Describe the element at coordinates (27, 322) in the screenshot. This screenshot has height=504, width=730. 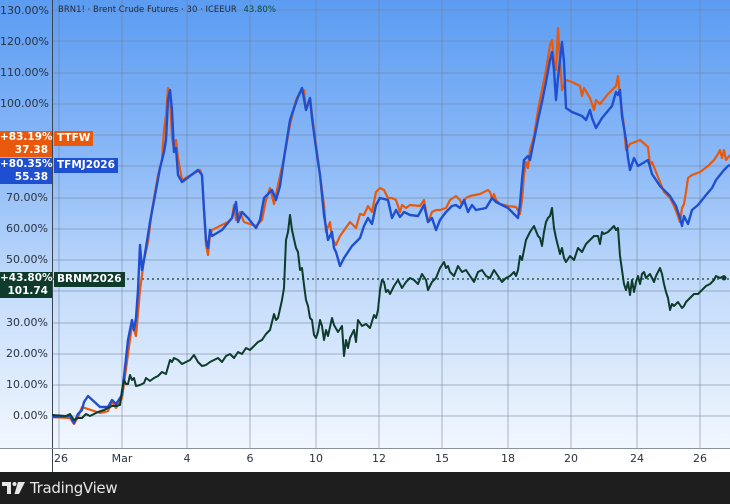
I see `y-tick-30: 30.00%` at that location.